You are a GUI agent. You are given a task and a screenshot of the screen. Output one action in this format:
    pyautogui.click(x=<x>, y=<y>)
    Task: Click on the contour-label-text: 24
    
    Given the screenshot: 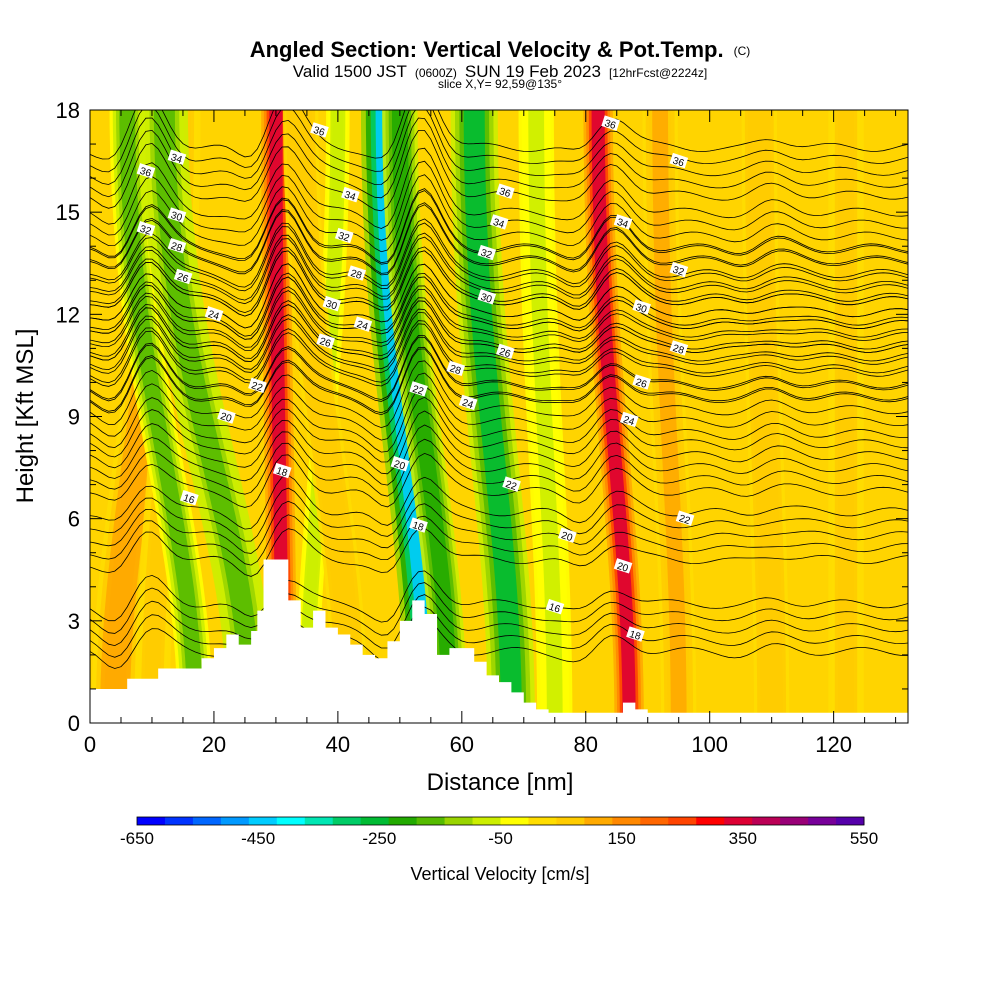 What is the action you would take?
    pyautogui.click(x=362, y=326)
    